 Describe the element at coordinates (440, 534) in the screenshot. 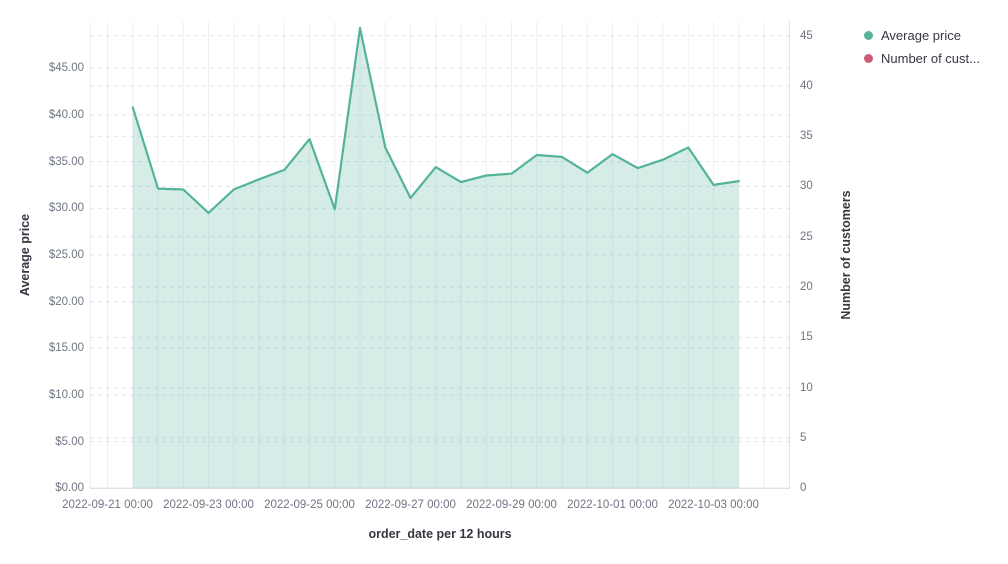

I see `x-axis-title: order_date per 12 hours` at that location.